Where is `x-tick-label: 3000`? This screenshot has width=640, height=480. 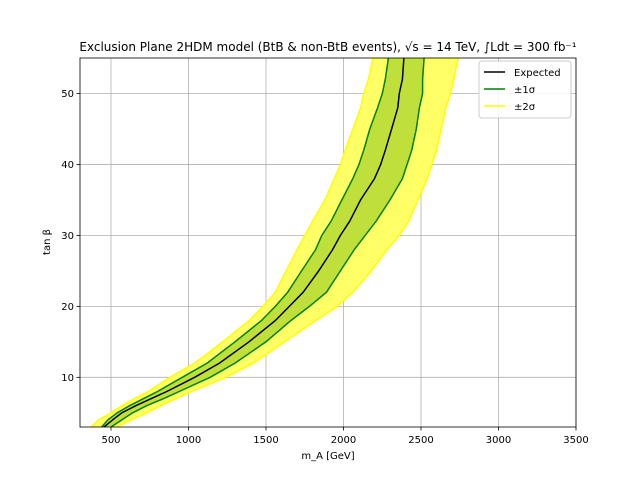 x-tick-label: 3000 is located at coordinates (498, 440).